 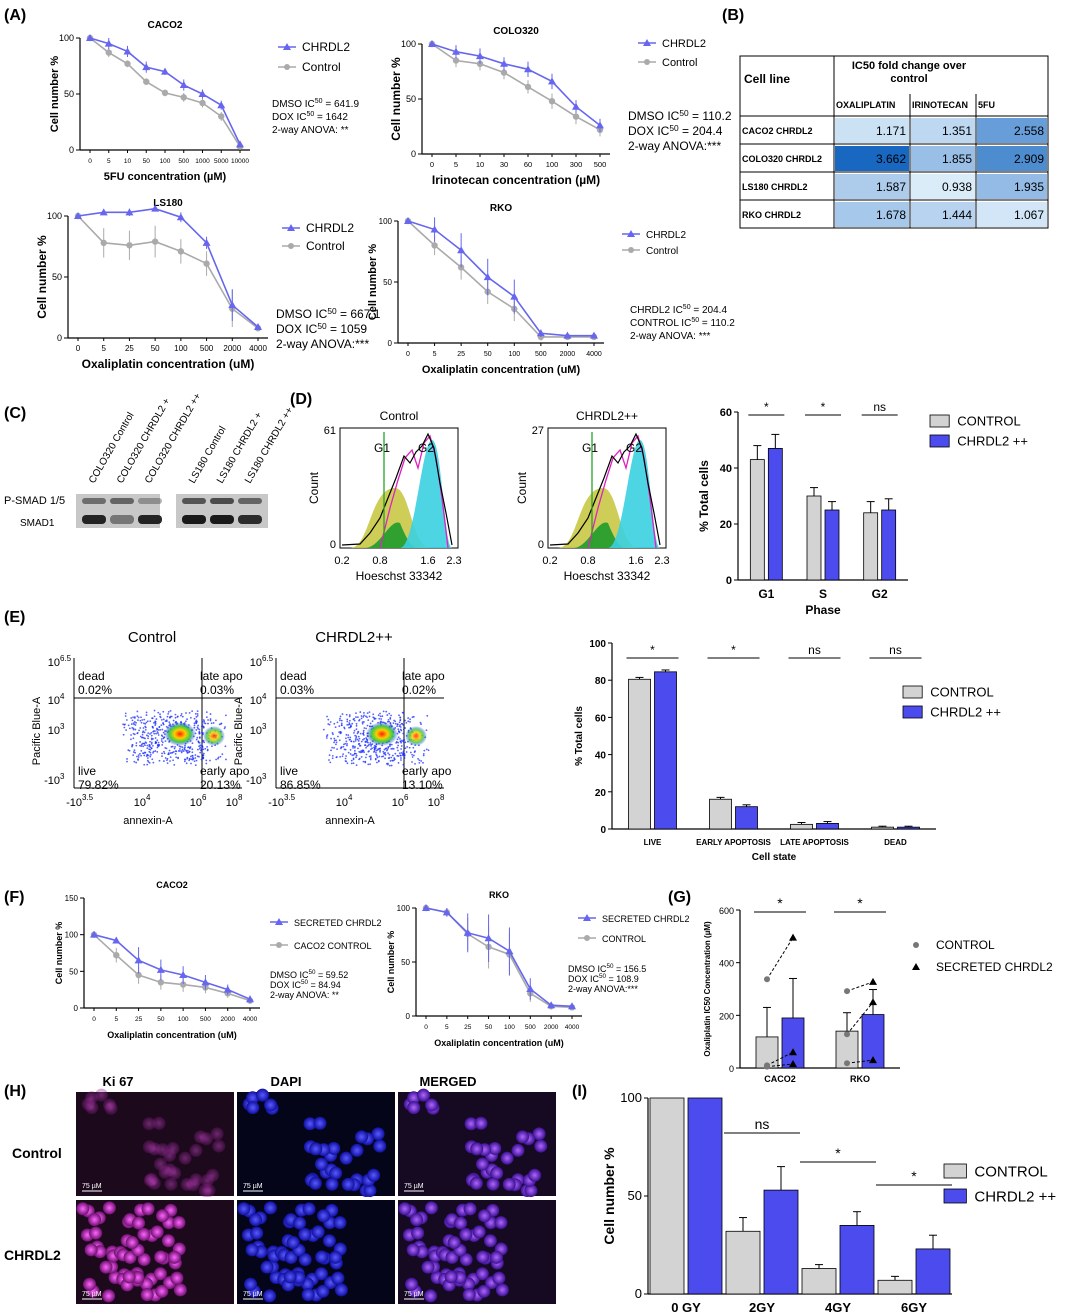 What do you see at coordinates (330, 228) in the screenshot?
I see `legend-label: CHRDL2` at bounding box center [330, 228].